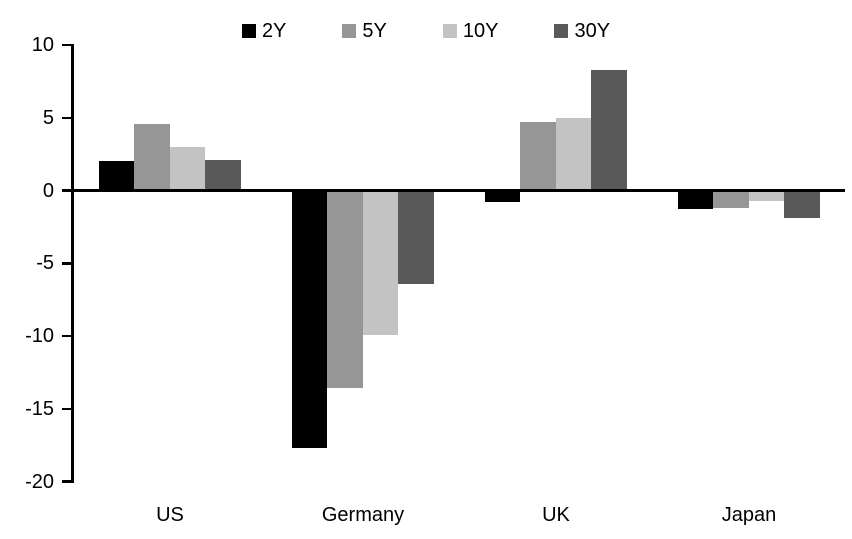 The image size is (852, 539). What do you see at coordinates (416, 237) in the screenshot?
I see `bar-germany-30y` at bounding box center [416, 237].